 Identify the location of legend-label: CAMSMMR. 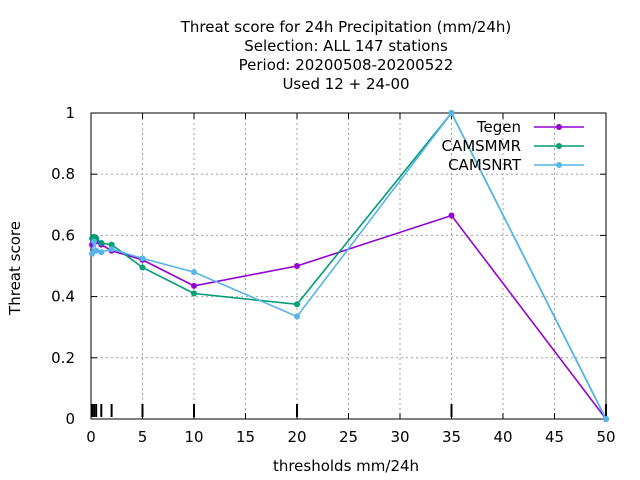
(481, 146).